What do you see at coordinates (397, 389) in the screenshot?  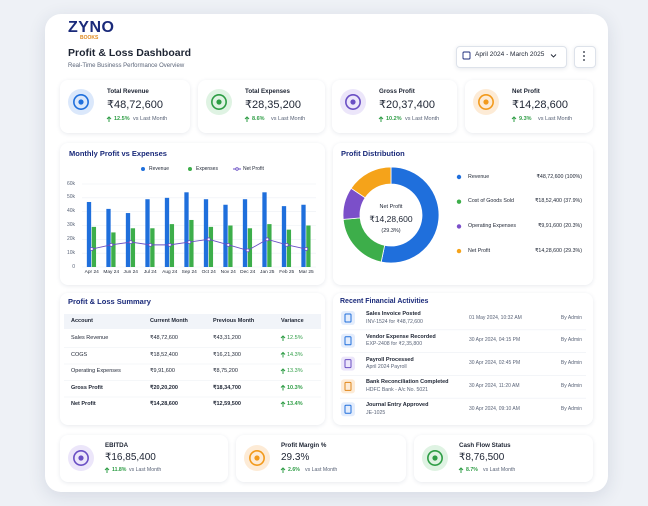 I see `activity-detail: HDFC Bank - A/c No. 5021` at bounding box center [397, 389].